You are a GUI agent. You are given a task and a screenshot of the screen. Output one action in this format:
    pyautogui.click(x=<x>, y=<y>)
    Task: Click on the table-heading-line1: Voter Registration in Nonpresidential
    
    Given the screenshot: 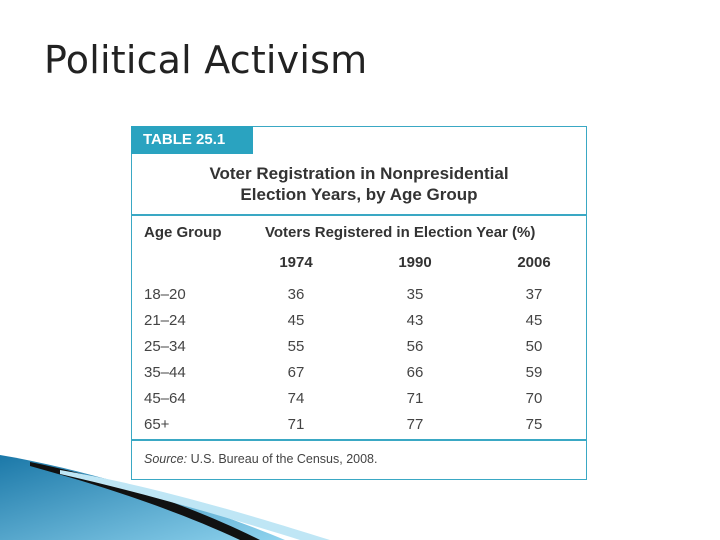 What is the action you would take?
    pyautogui.click(x=359, y=173)
    